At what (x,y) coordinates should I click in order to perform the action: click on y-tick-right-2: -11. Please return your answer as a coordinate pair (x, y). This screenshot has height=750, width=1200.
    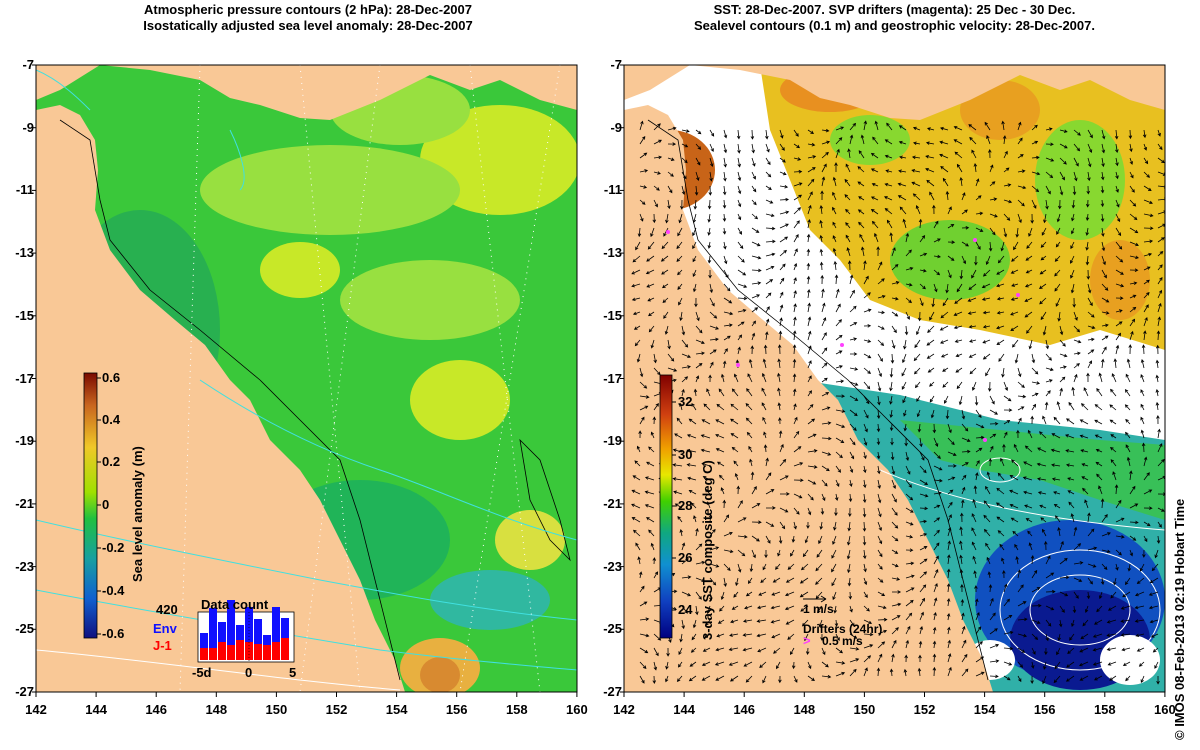
    Looking at the image, I should click on (612, 190).